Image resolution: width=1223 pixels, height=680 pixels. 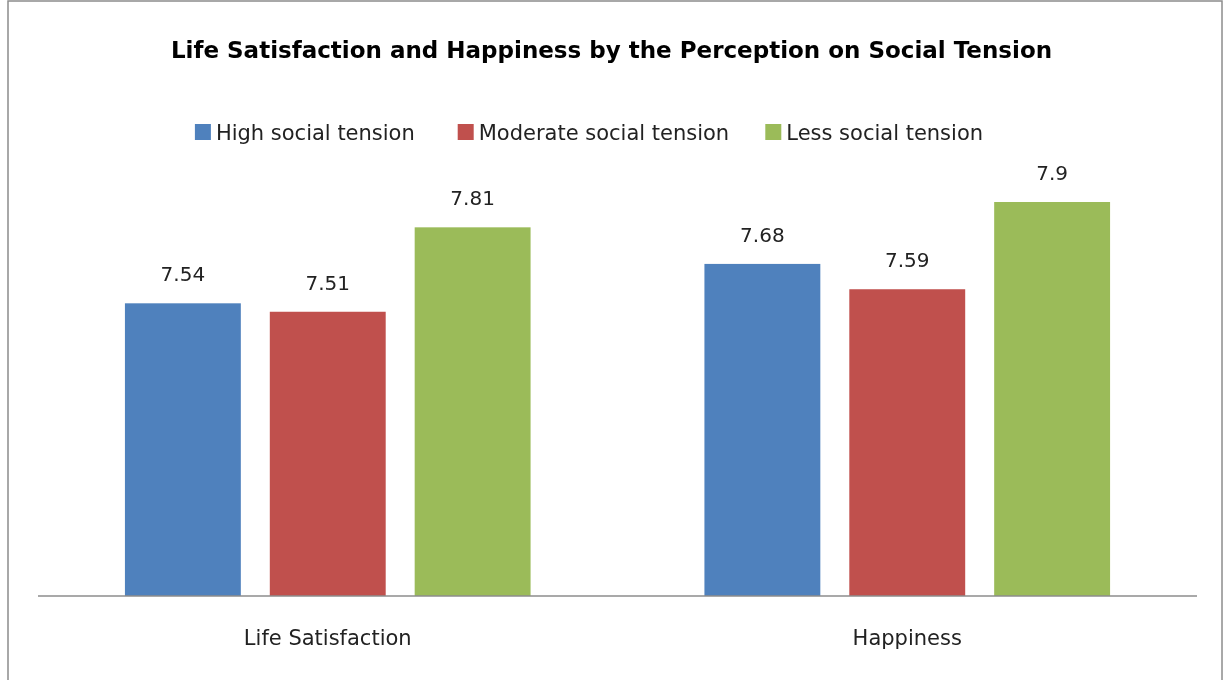 What do you see at coordinates (1052, 173) in the screenshot?
I see `data-label: 7.9` at bounding box center [1052, 173].